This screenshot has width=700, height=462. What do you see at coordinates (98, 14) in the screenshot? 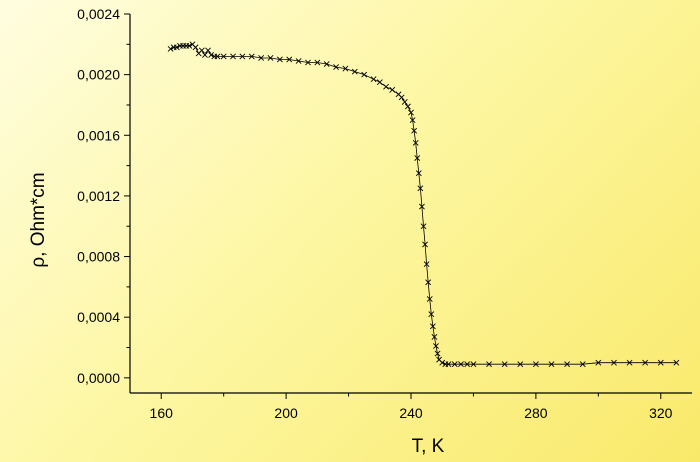
I see `y-tick-label: 0,0024` at bounding box center [98, 14].